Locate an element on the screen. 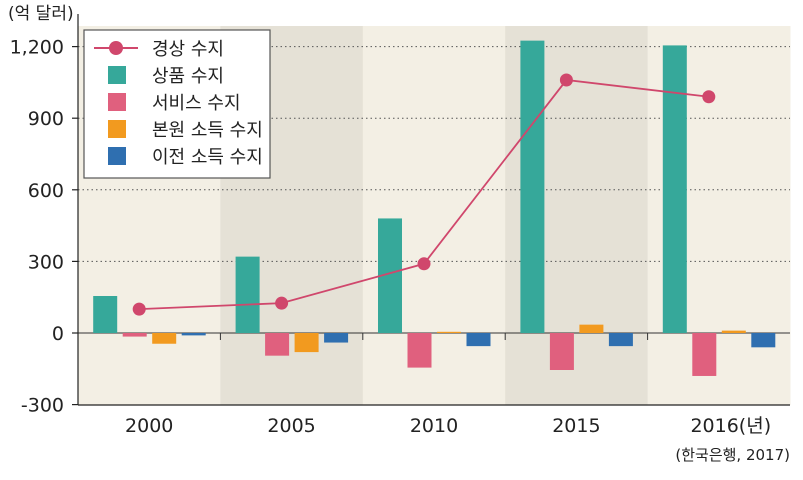 The width and height of the screenshot is (803, 480). bar-이전-소득-수지-2000 is located at coordinates (193, 334).